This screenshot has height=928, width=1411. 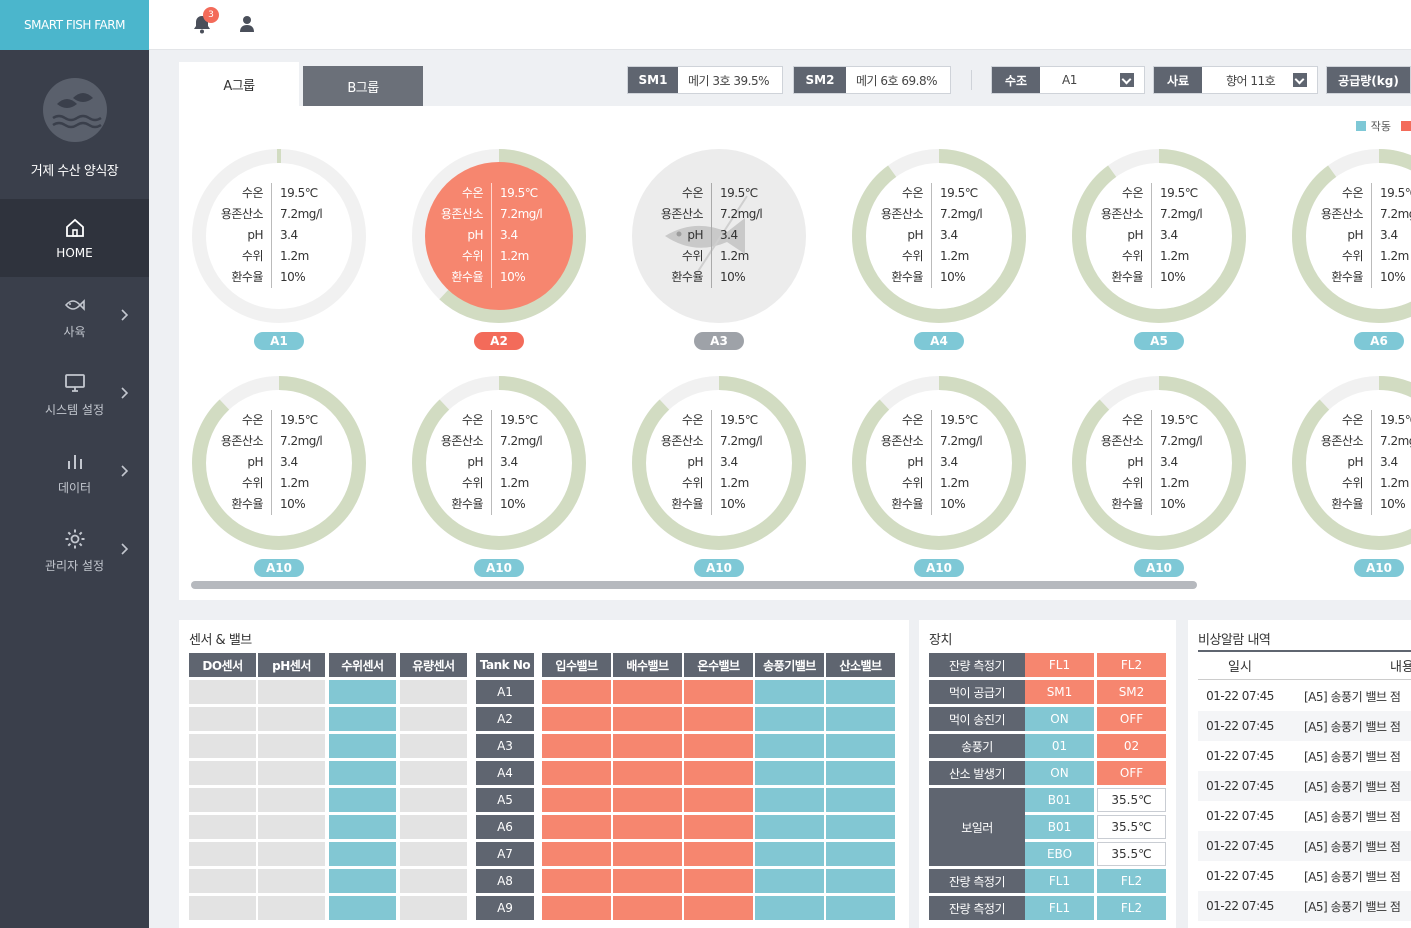 I want to click on sidebar-item-admin-settings: 관리자 설정, so click(x=74, y=550).